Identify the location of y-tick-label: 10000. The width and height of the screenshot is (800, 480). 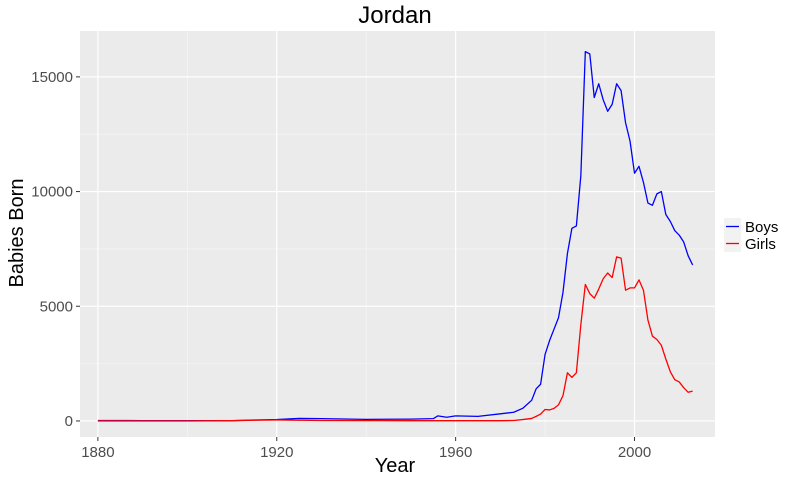
(52, 192).